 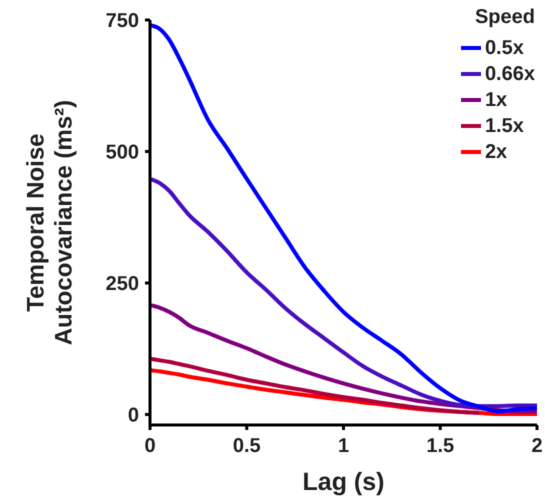 I want to click on x-tick-label: 1, so click(x=344, y=446).